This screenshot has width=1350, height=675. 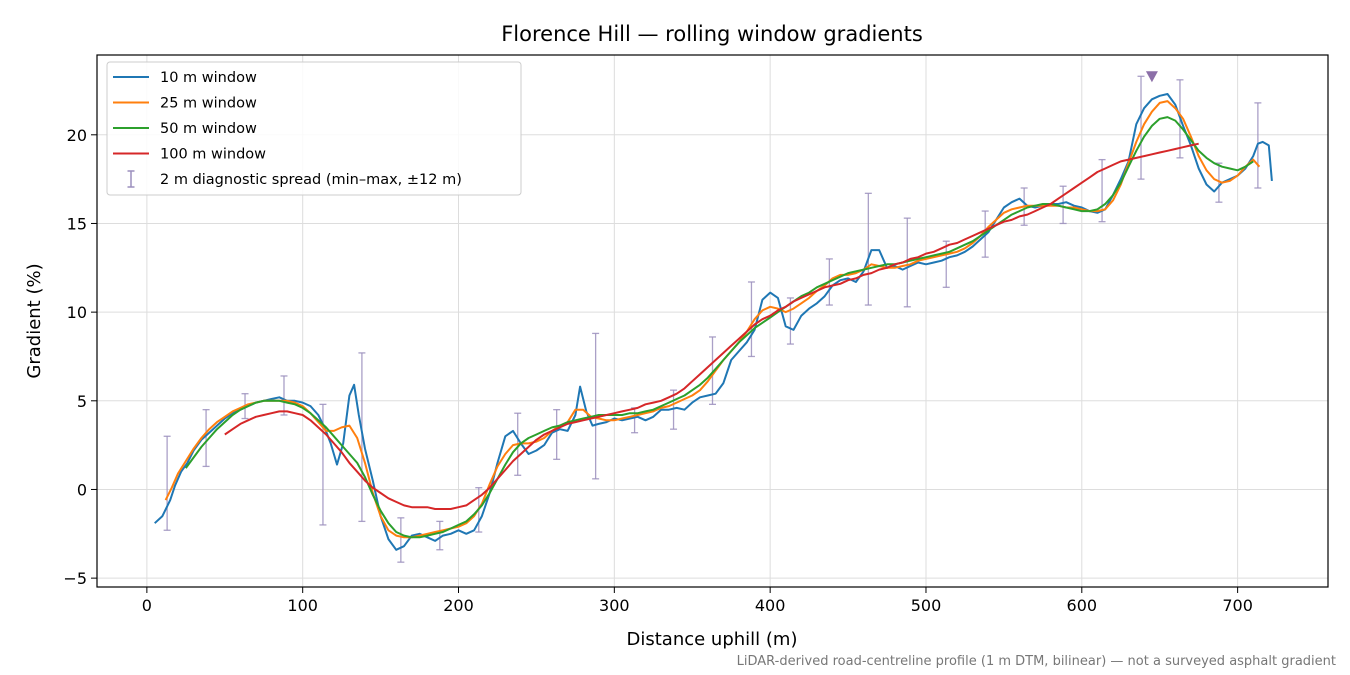 I want to click on y-tick-label: 20, so click(x=77, y=135).